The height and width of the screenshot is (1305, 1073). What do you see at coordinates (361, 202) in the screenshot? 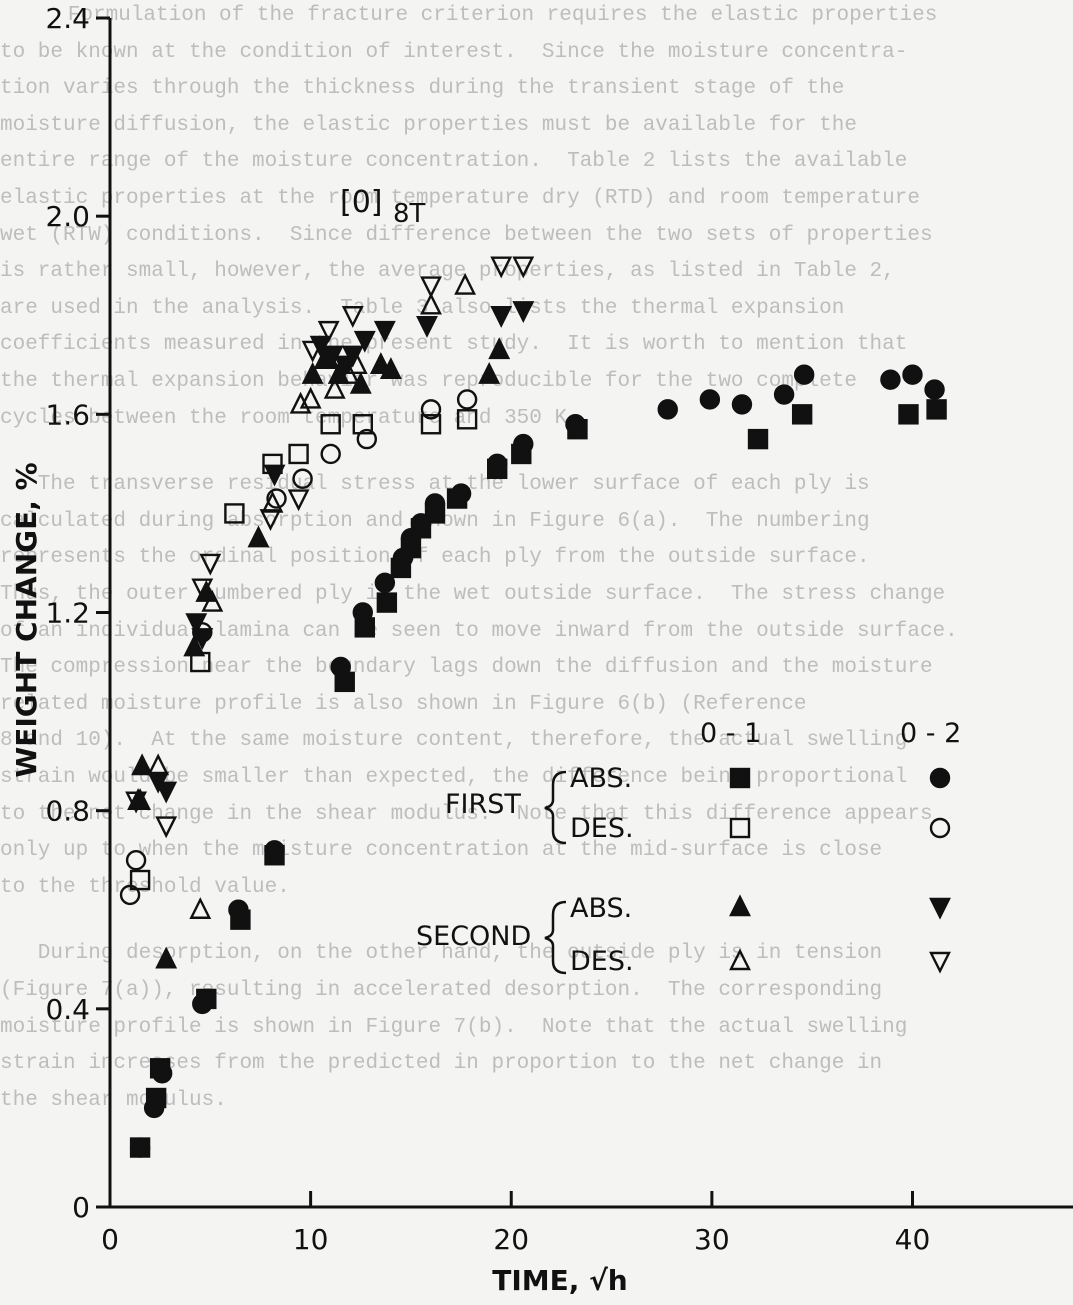
I see `chart-title-main: [0]` at bounding box center [361, 202].